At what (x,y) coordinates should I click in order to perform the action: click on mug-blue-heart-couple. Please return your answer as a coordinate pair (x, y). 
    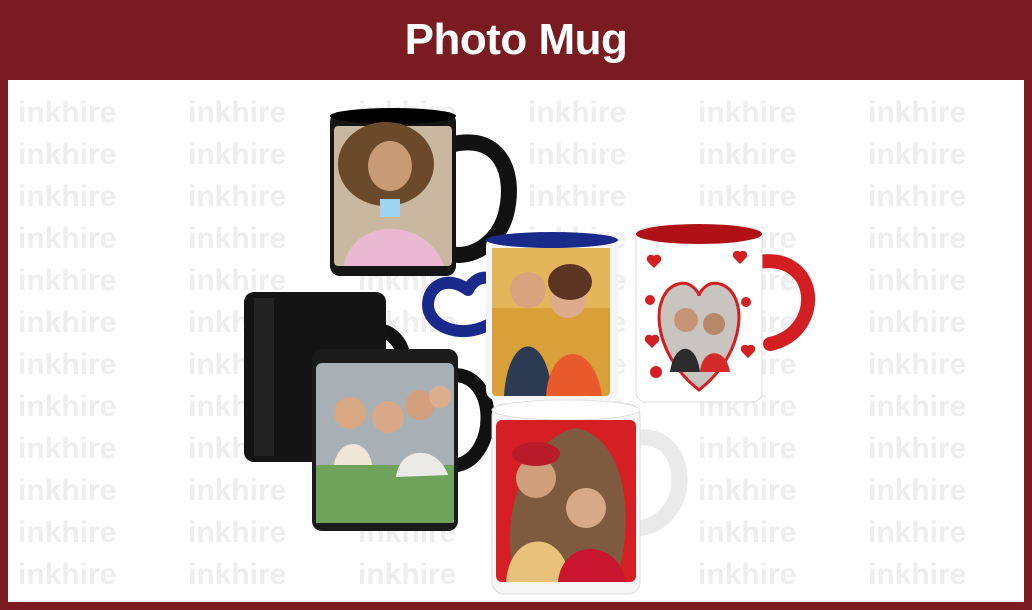
    Looking at the image, I should click on (520, 316).